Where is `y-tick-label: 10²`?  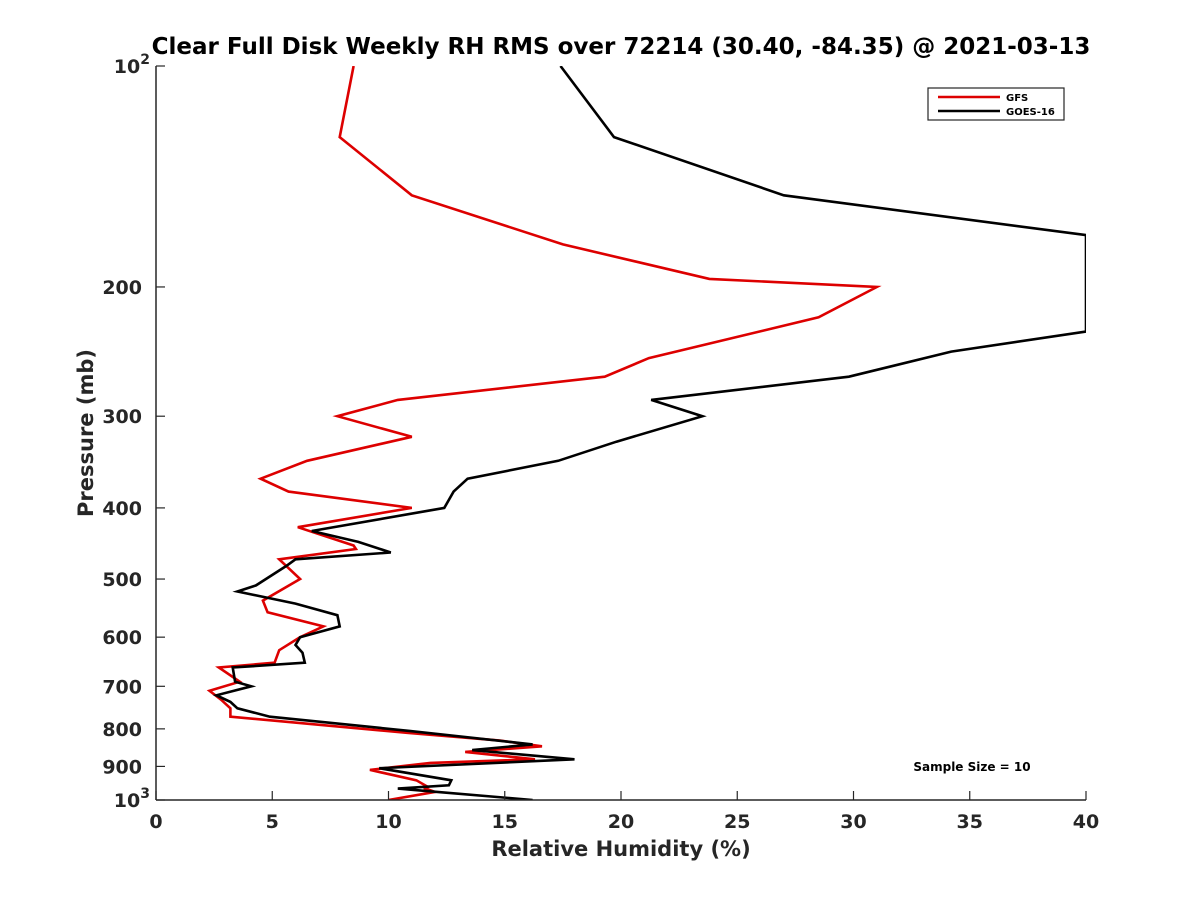
y-tick-label: 10² is located at coordinates (132, 65).